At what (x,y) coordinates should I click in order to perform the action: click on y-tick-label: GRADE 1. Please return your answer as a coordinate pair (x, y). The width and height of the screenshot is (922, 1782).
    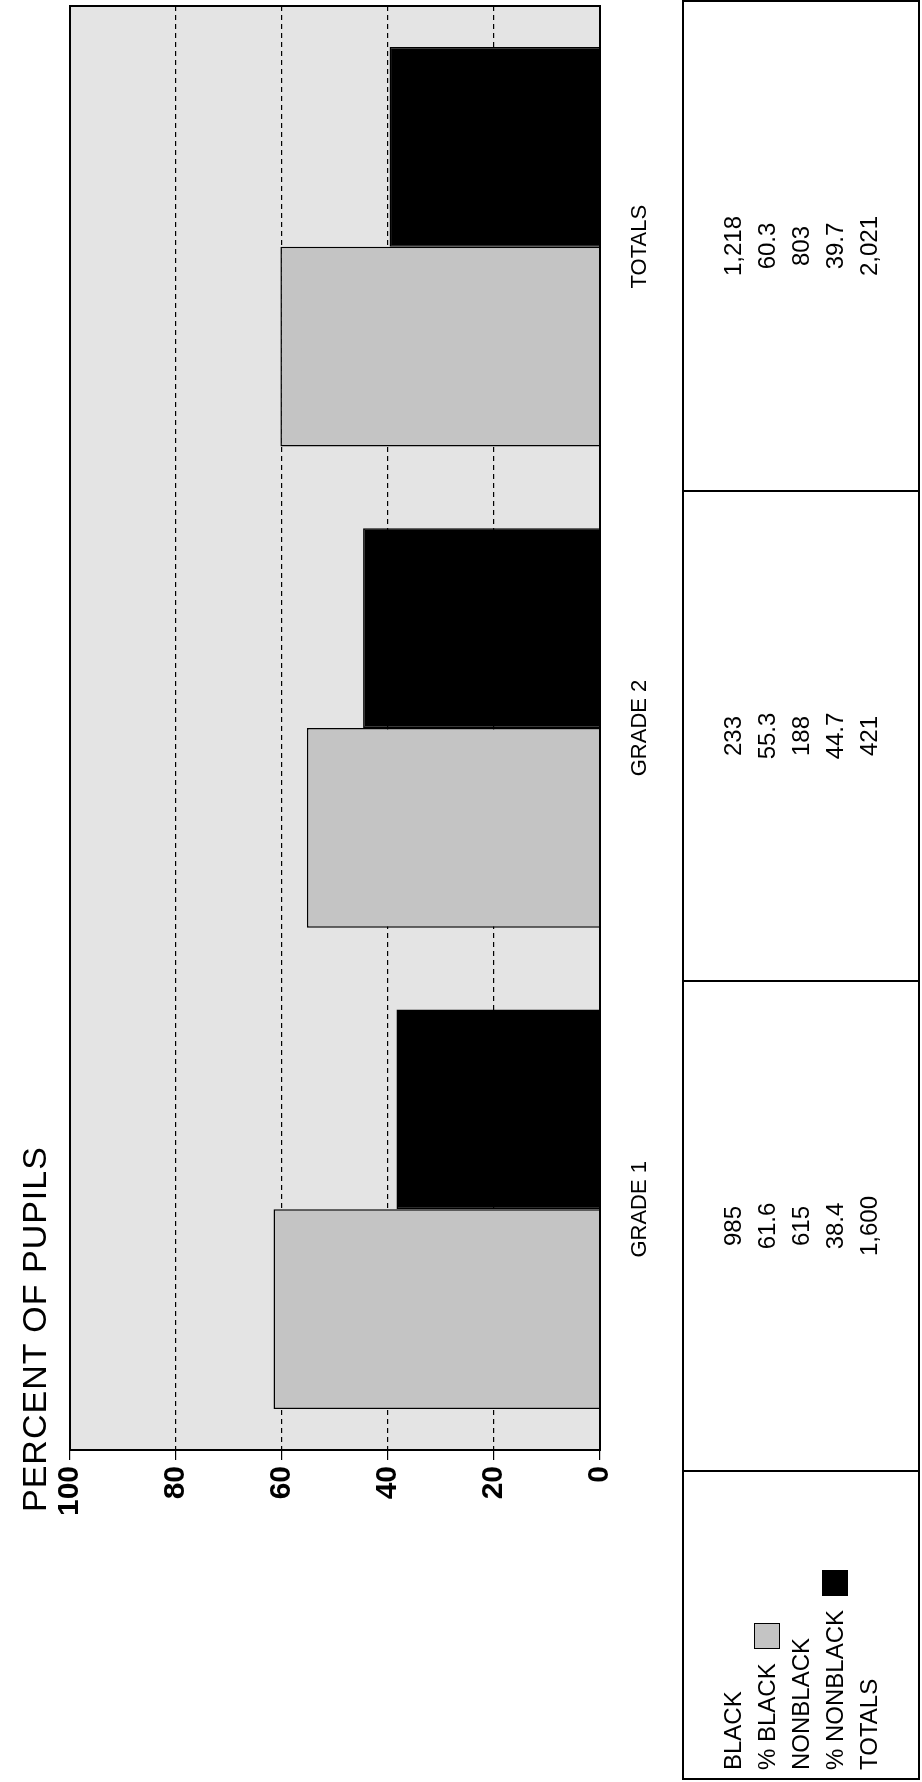
    Looking at the image, I should click on (639, 1209).